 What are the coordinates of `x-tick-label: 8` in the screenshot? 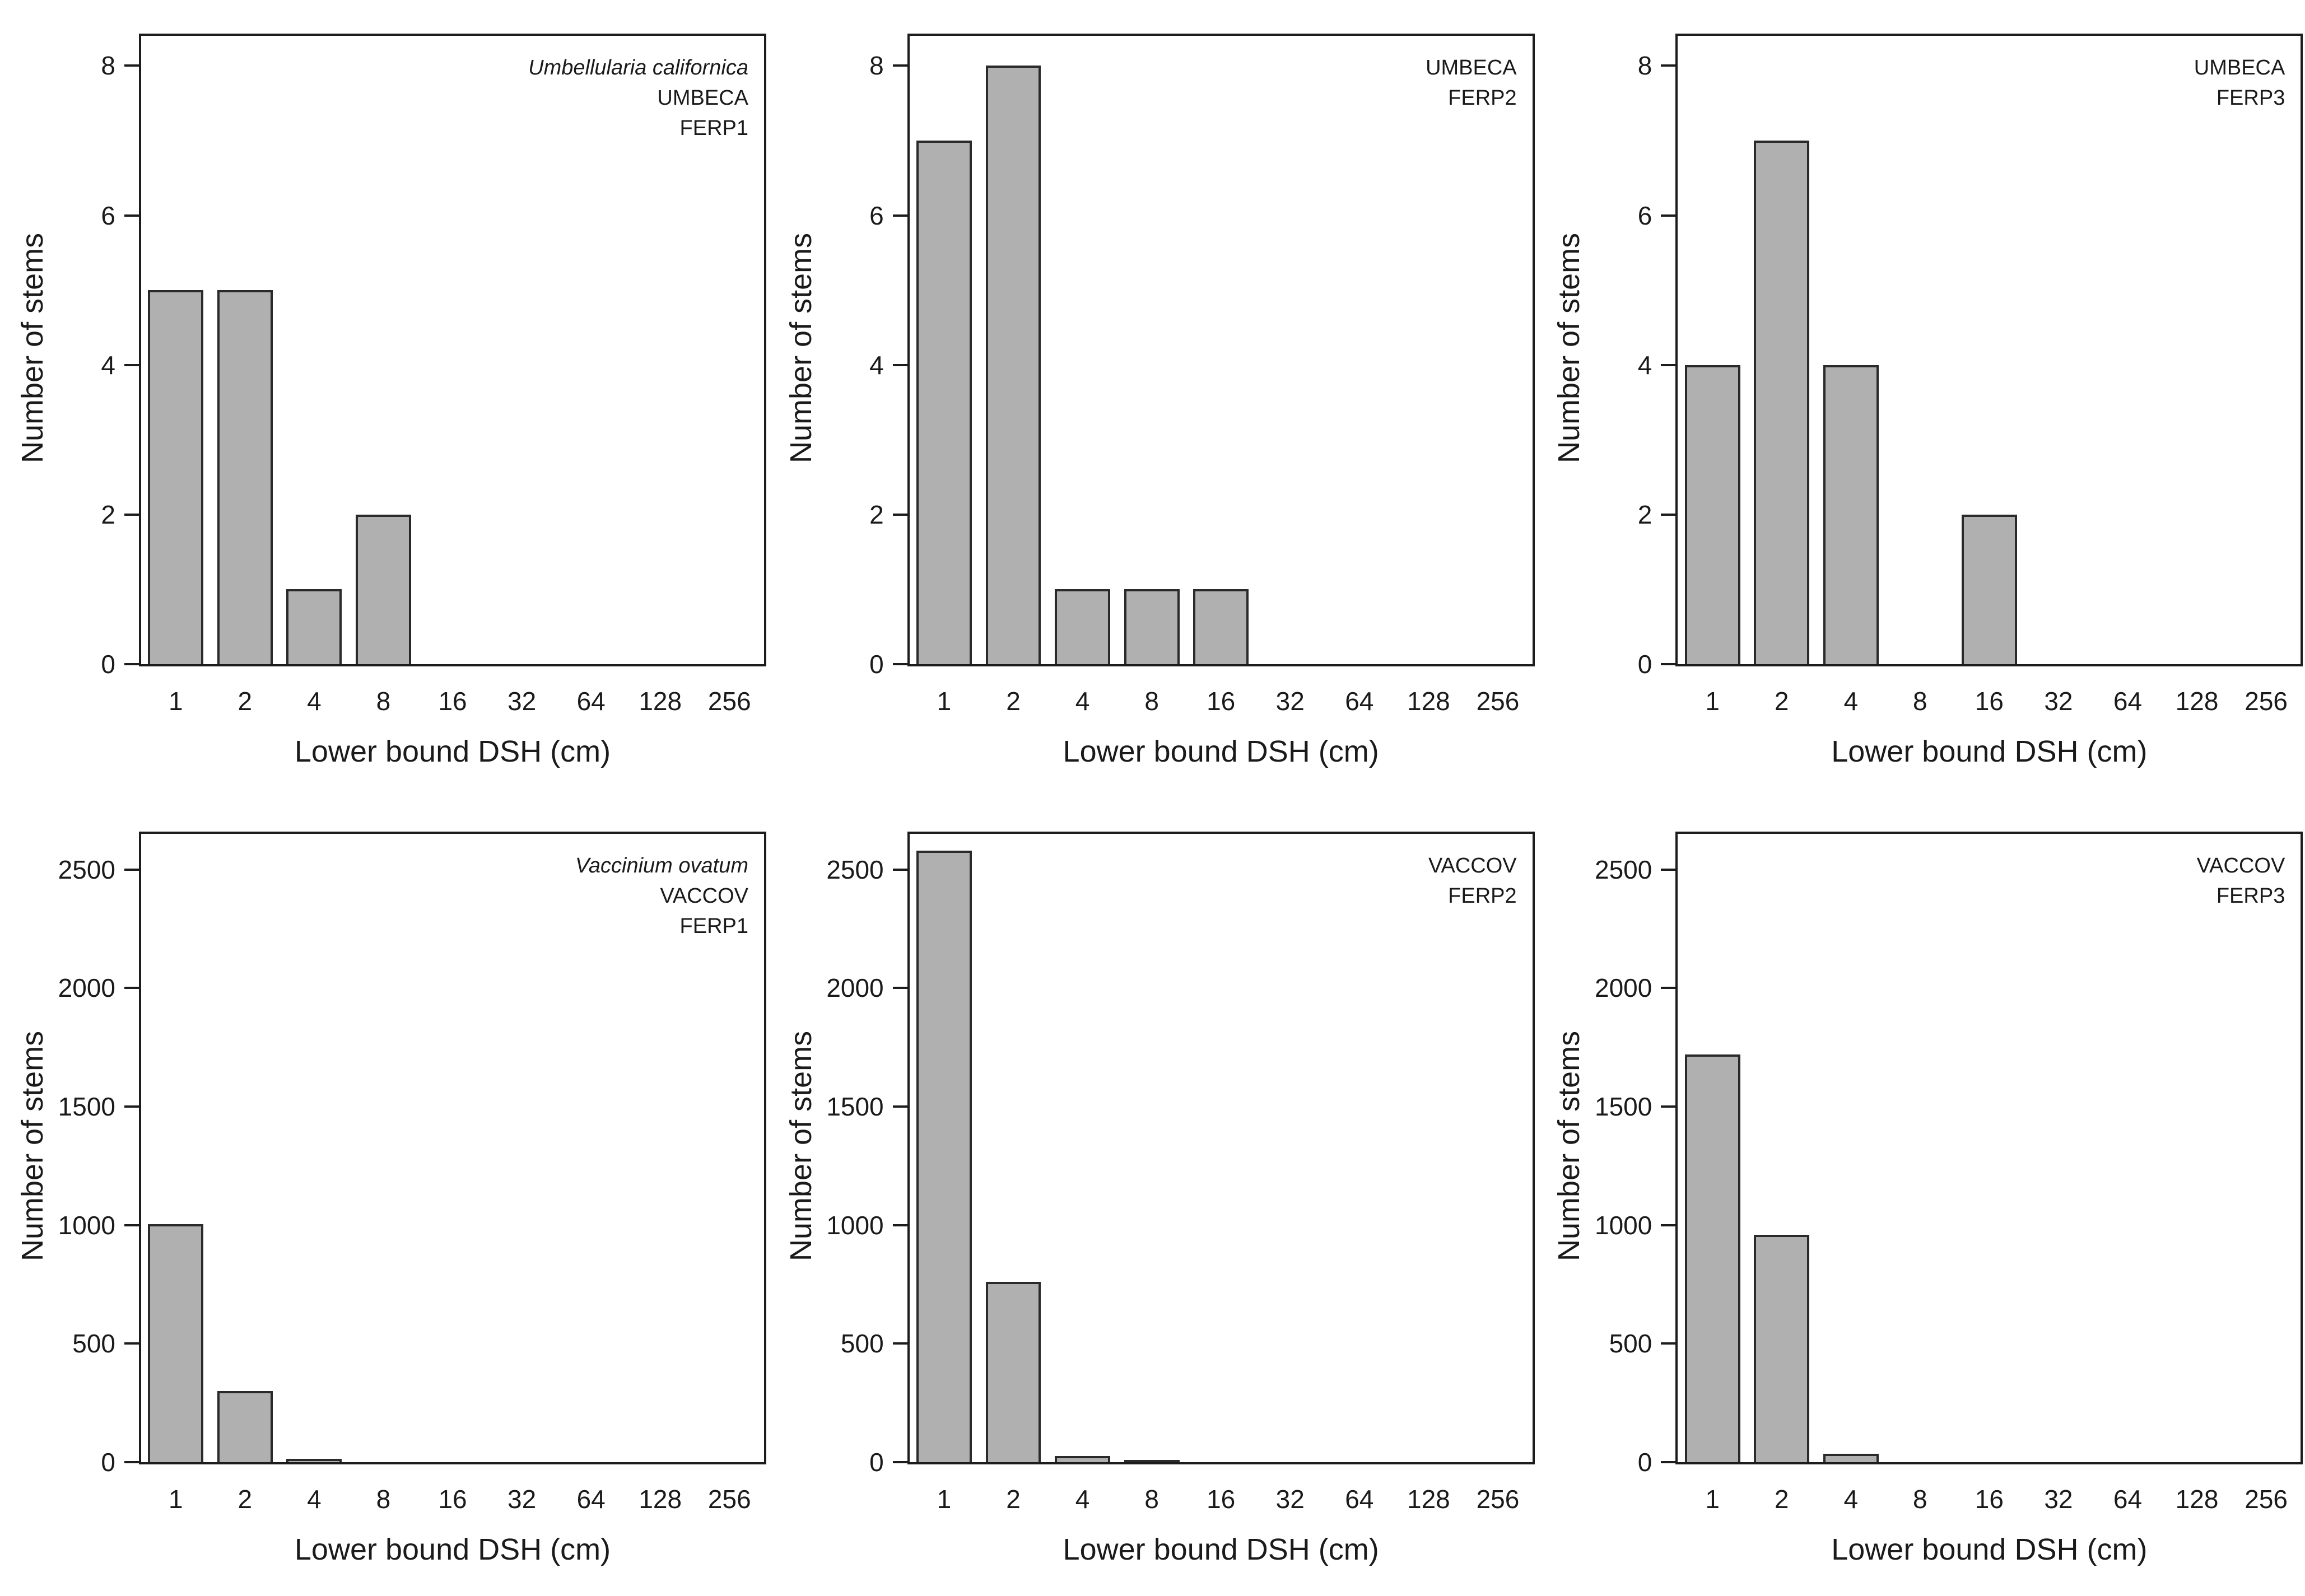 It's located at (383, 1500).